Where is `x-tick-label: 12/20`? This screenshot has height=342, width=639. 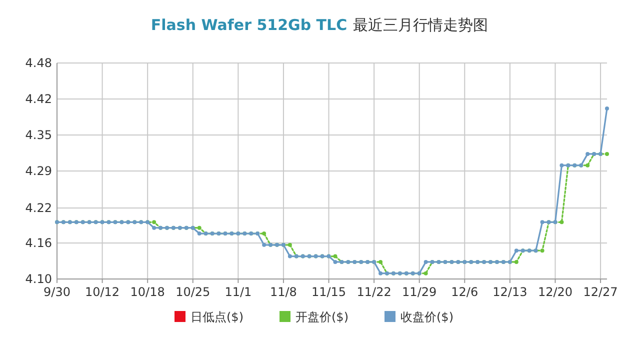
x-tick-label: 12/20 is located at coordinates (555, 292).